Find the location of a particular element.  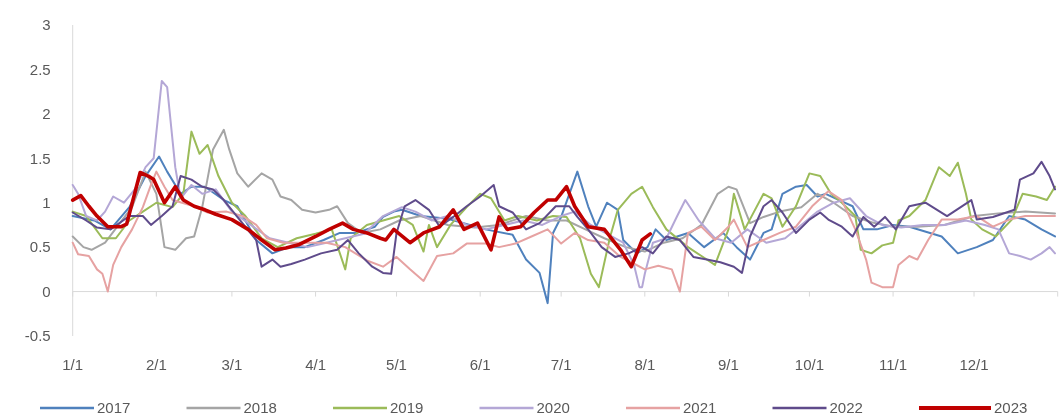

y-tick-label: 0.5 is located at coordinates (40, 247).